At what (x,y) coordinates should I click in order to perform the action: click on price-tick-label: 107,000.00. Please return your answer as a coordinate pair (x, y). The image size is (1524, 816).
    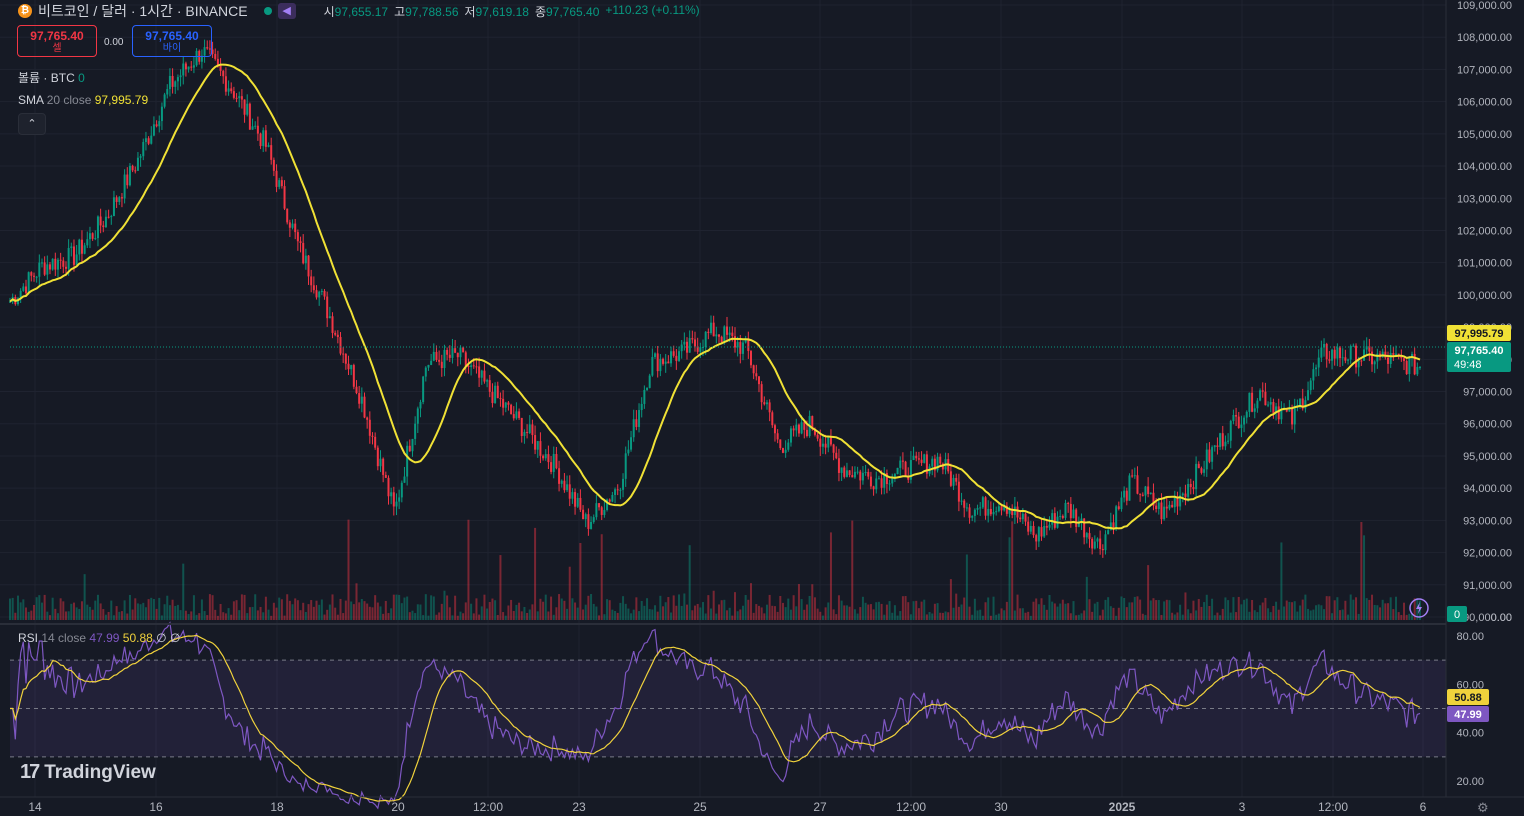
    Looking at the image, I should click on (1484, 70).